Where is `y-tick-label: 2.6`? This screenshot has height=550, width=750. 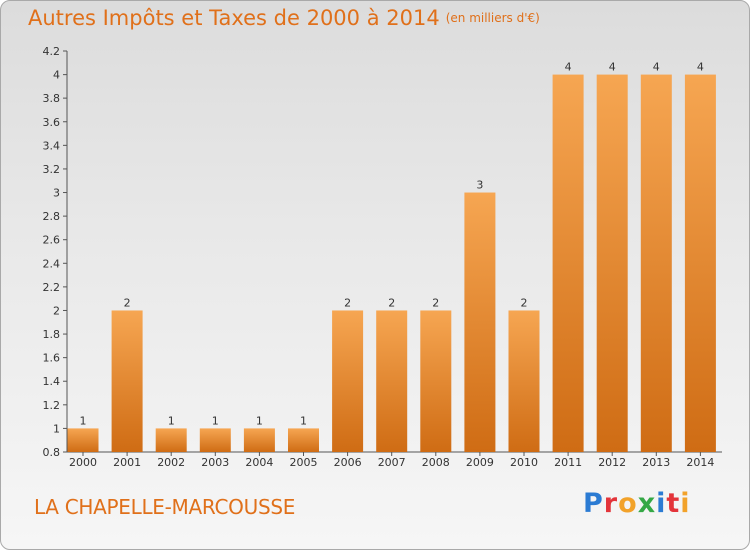 y-tick-label: 2.6 is located at coordinates (52, 240).